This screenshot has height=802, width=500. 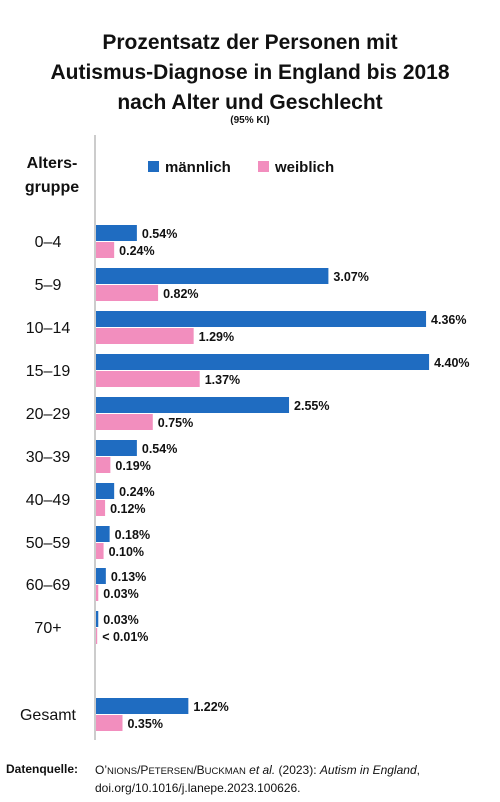 I want to click on data-label-male: 4.40%, so click(x=451, y=363).